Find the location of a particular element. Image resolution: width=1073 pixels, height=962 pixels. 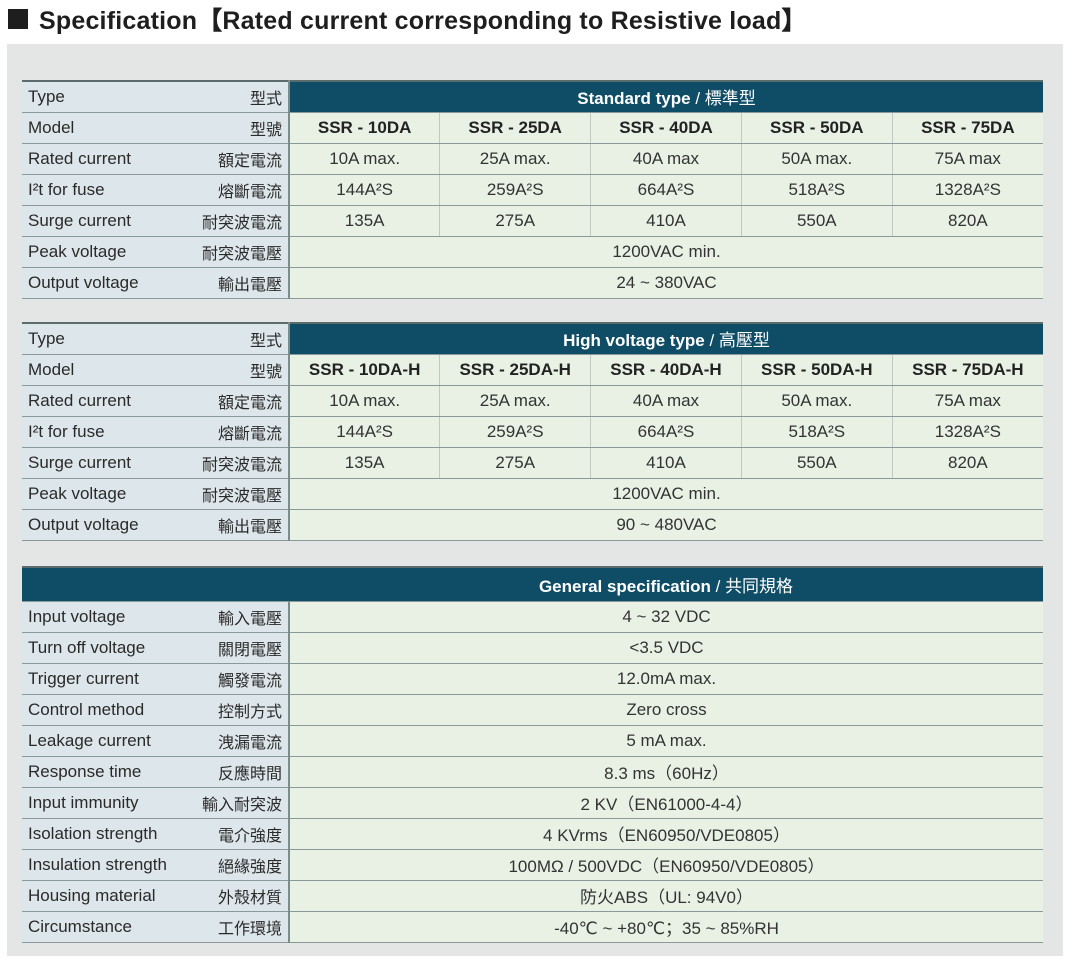

row-label: Circumstance 工作環境 is located at coordinates (156, 927).